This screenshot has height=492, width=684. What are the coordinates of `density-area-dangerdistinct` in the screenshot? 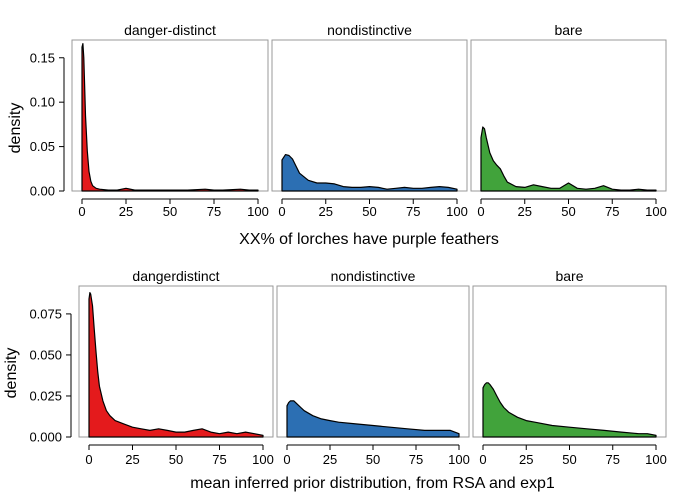 It's located at (176, 365).